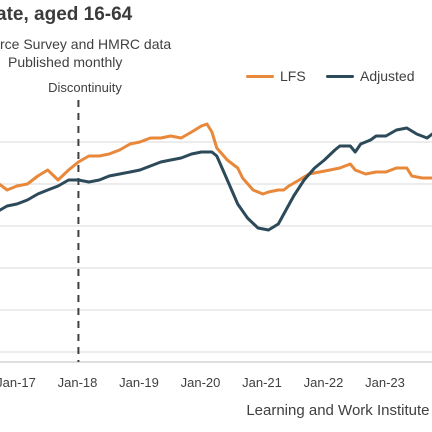  I want to click on legend-item-adjusted: Adjusted, so click(370, 76).